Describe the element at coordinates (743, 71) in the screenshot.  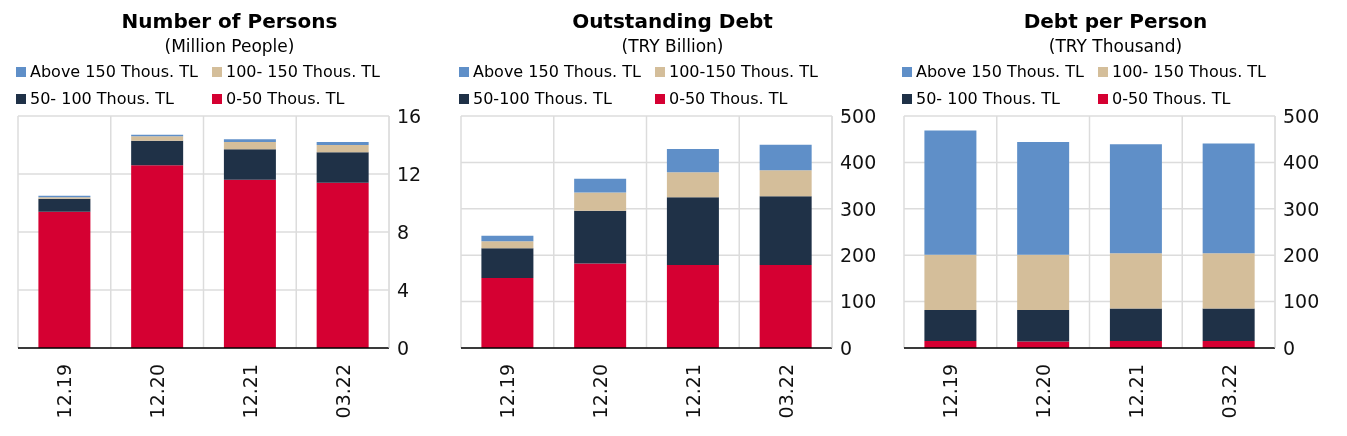
I see `legend-label: 100-150 Thous. TL` at that location.